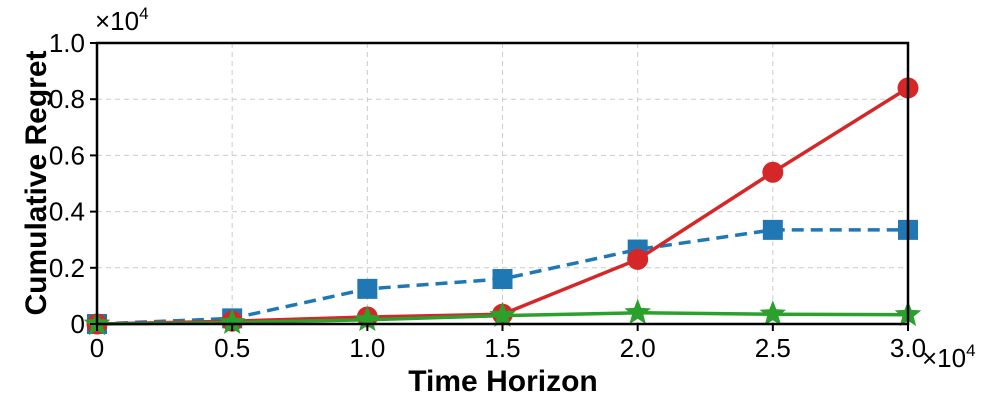  I want to click on y-tick-label: 0.8, so click(67, 99).